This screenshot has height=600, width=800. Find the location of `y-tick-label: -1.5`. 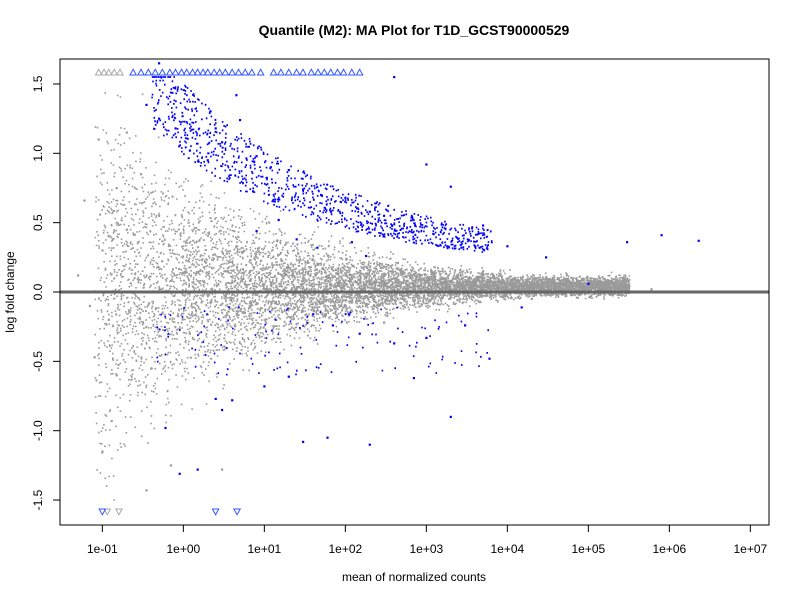

y-tick-label: -1.5 is located at coordinates (38, 499).